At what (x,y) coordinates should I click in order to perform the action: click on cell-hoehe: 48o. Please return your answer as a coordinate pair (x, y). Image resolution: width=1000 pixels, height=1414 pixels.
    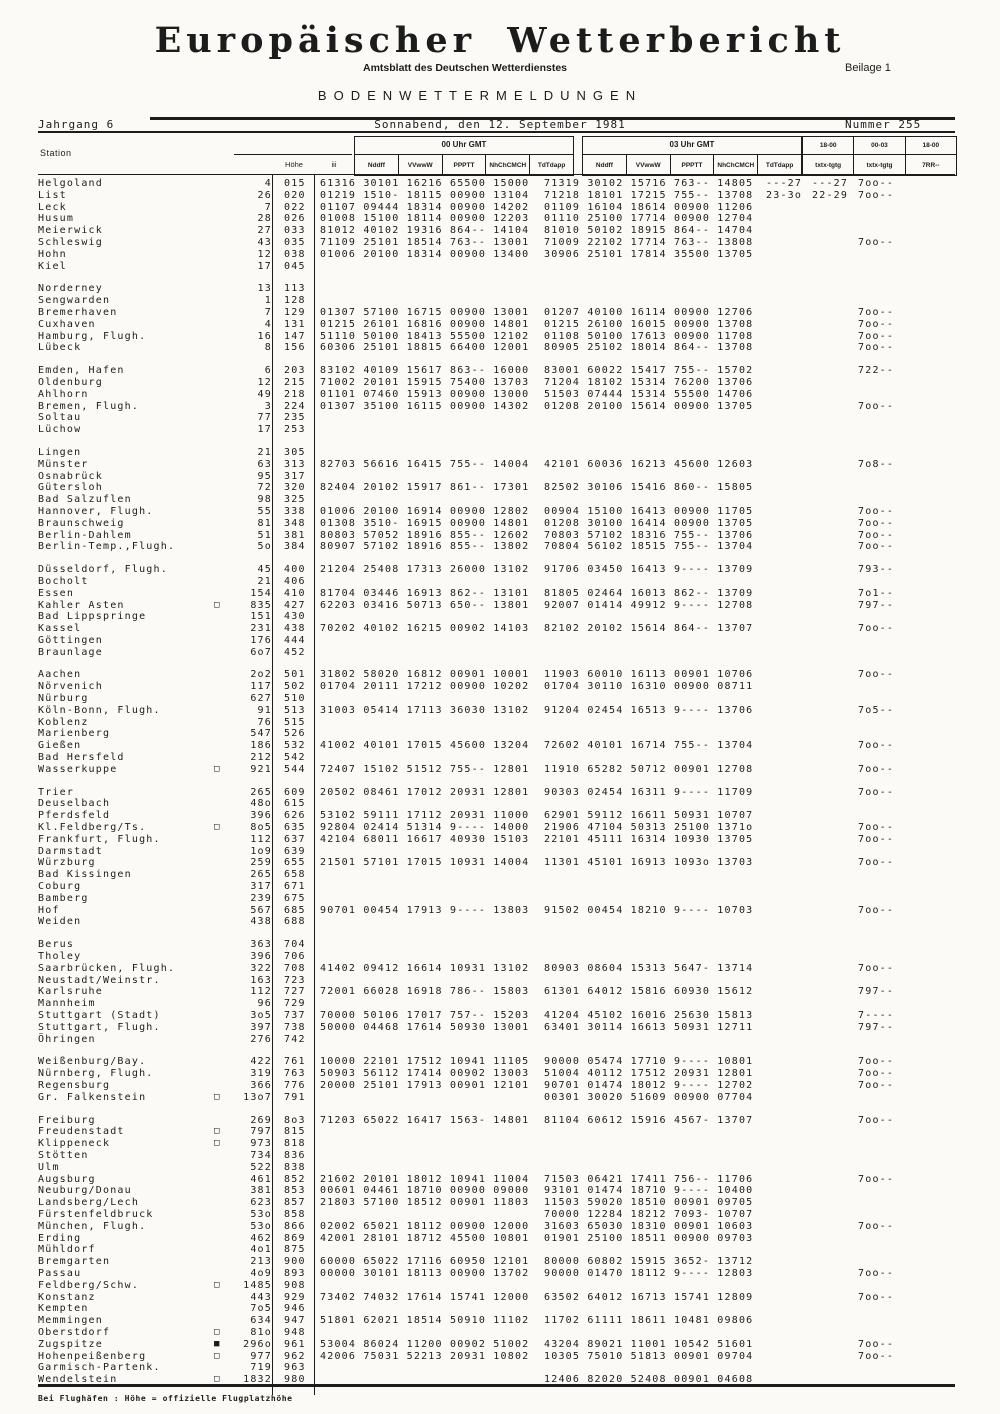
    Looking at the image, I should click on (261, 804).